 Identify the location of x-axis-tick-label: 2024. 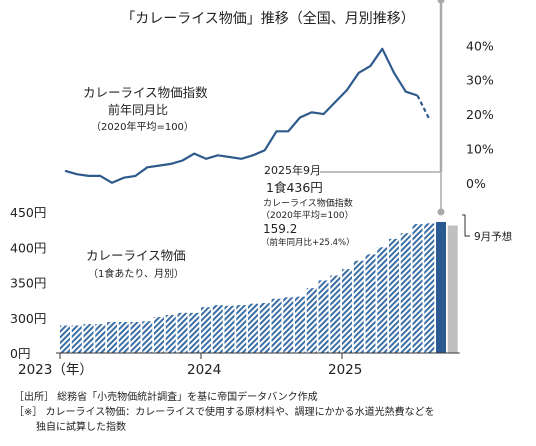
(204, 370).